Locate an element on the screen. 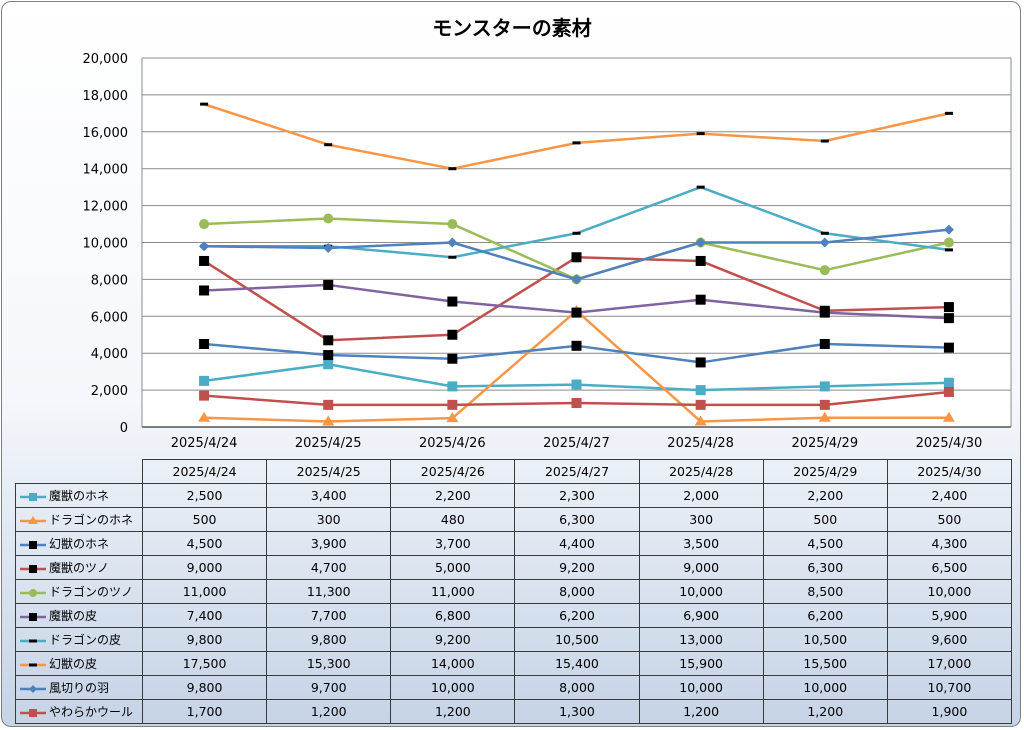 The height and width of the screenshot is (730, 1024). y-tick-label: 14,000 is located at coordinates (106, 170).